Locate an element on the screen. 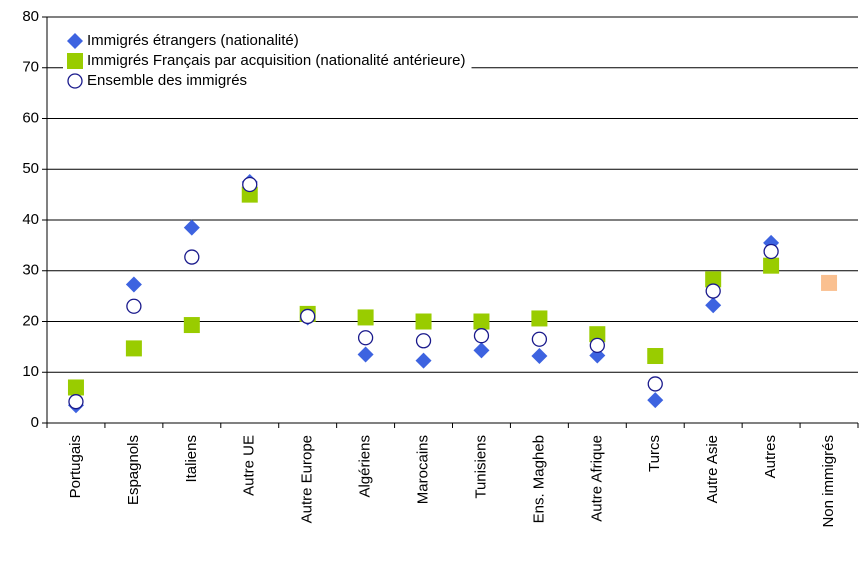  y-tick-label: 40 is located at coordinates (30, 219).